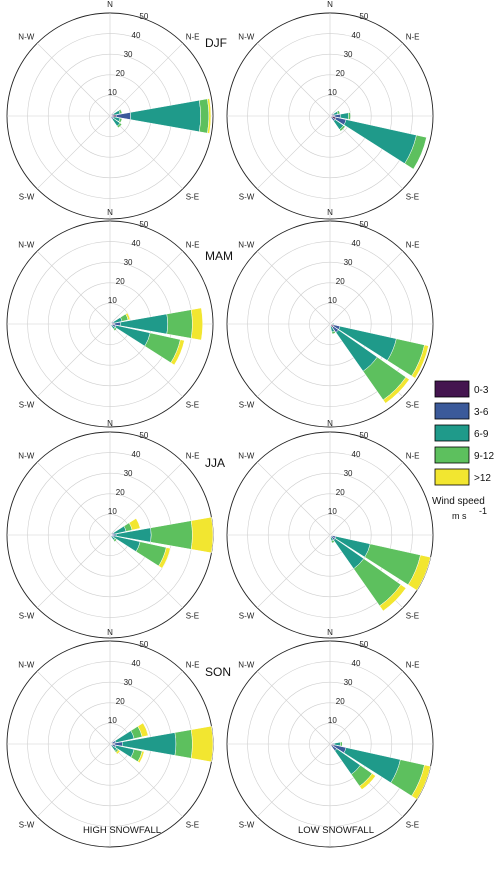 The width and height of the screenshot is (500, 870). I want to click on legend-label-1: 3-6, so click(481, 412).